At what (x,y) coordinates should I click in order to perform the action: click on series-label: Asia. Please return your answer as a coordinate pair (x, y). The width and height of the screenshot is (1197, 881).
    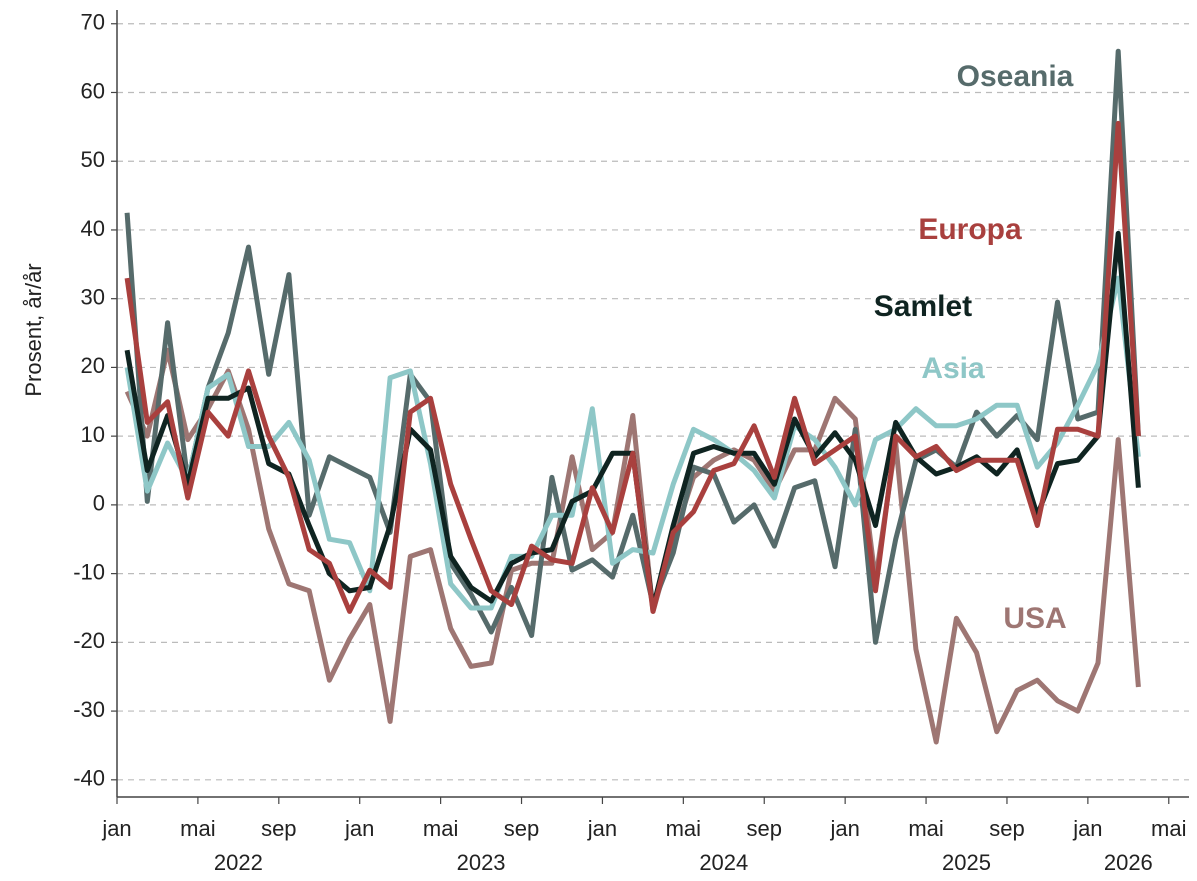
    Looking at the image, I should click on (953, 368).